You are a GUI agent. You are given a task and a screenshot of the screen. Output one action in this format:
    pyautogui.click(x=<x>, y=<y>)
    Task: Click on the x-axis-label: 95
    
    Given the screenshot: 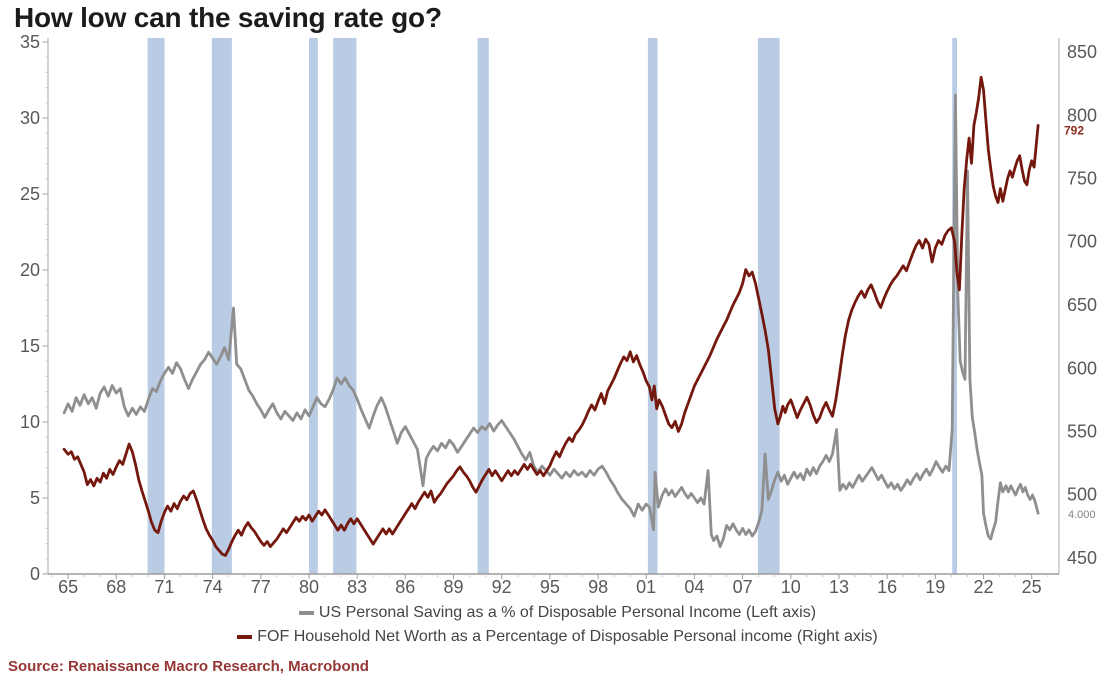 What is the action you would take?
    pyautogui.click(x=550, y=587)
    